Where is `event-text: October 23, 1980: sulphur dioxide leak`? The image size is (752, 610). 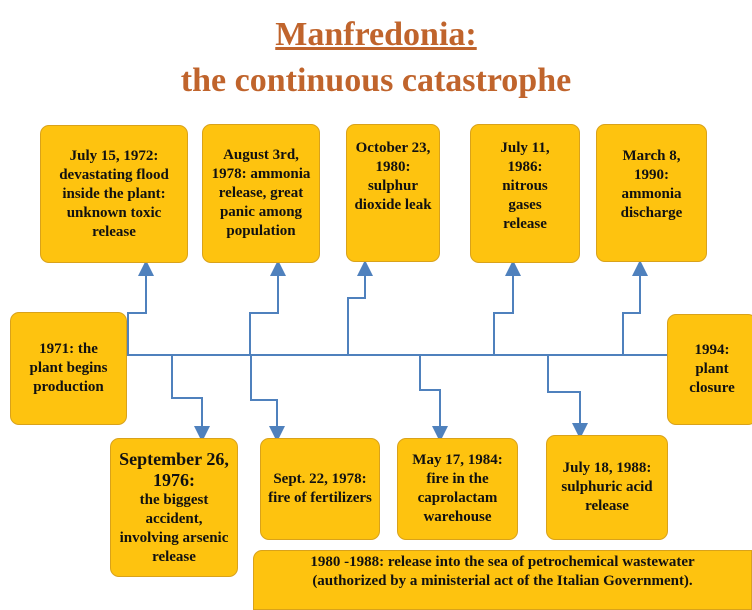 event-text: October 23, 1980: sulphur dioxide leak is located at coordinates (393, 176).